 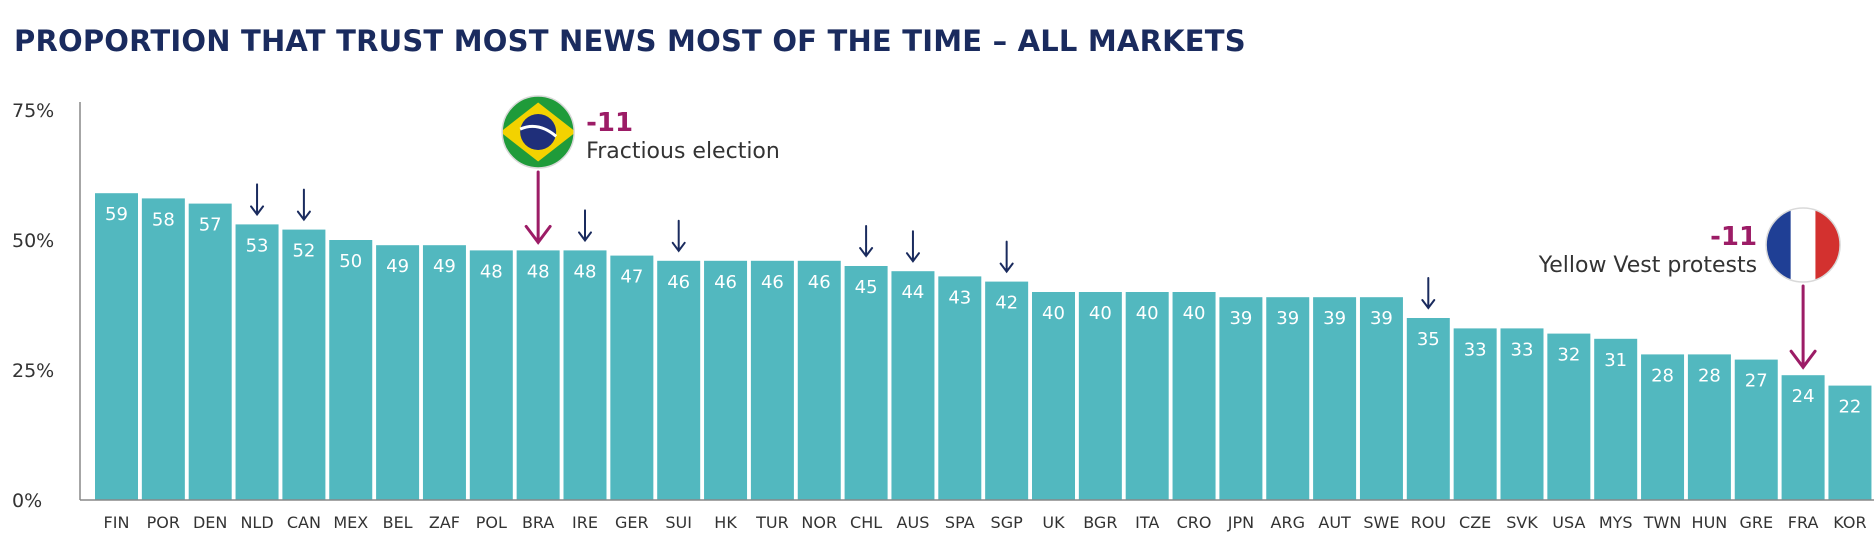 What do you see at coordinates (1616, 522) in the screenshot?
I see `x-tick-label-mys: MYS` at bounding box center [1616, 522].